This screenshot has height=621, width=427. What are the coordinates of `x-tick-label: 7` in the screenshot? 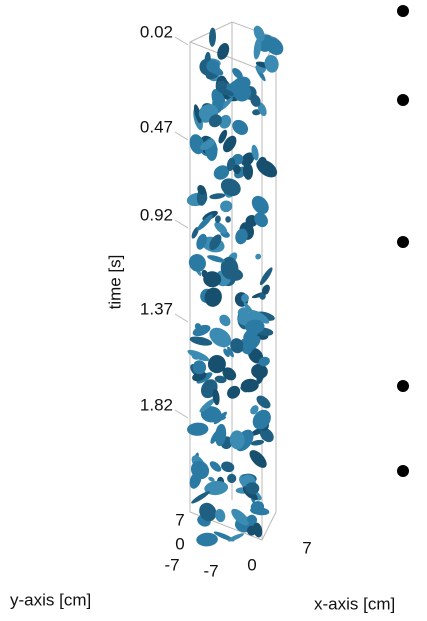 It's located at (306, 547).